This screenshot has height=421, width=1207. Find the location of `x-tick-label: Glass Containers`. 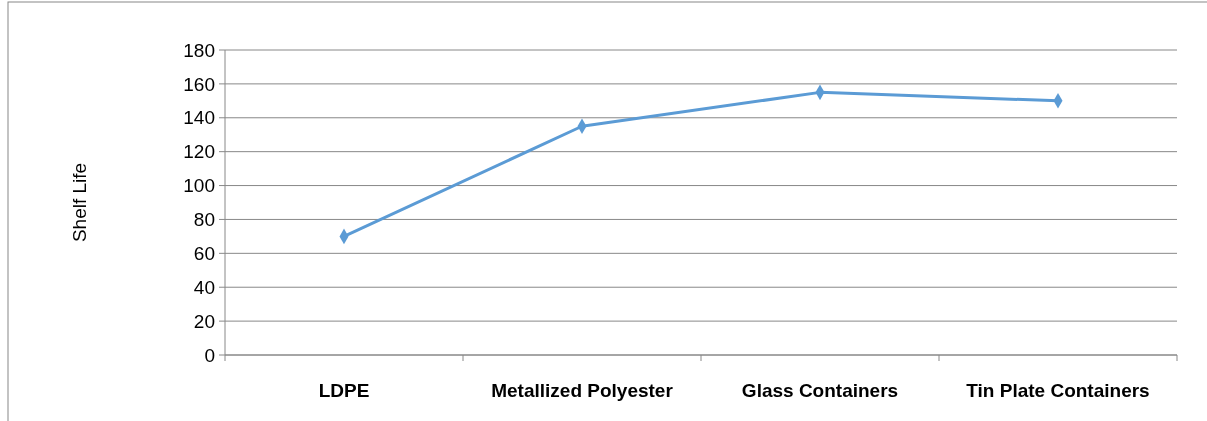

x-tick-label: Glass Containers is located at coordinates (820, 390).